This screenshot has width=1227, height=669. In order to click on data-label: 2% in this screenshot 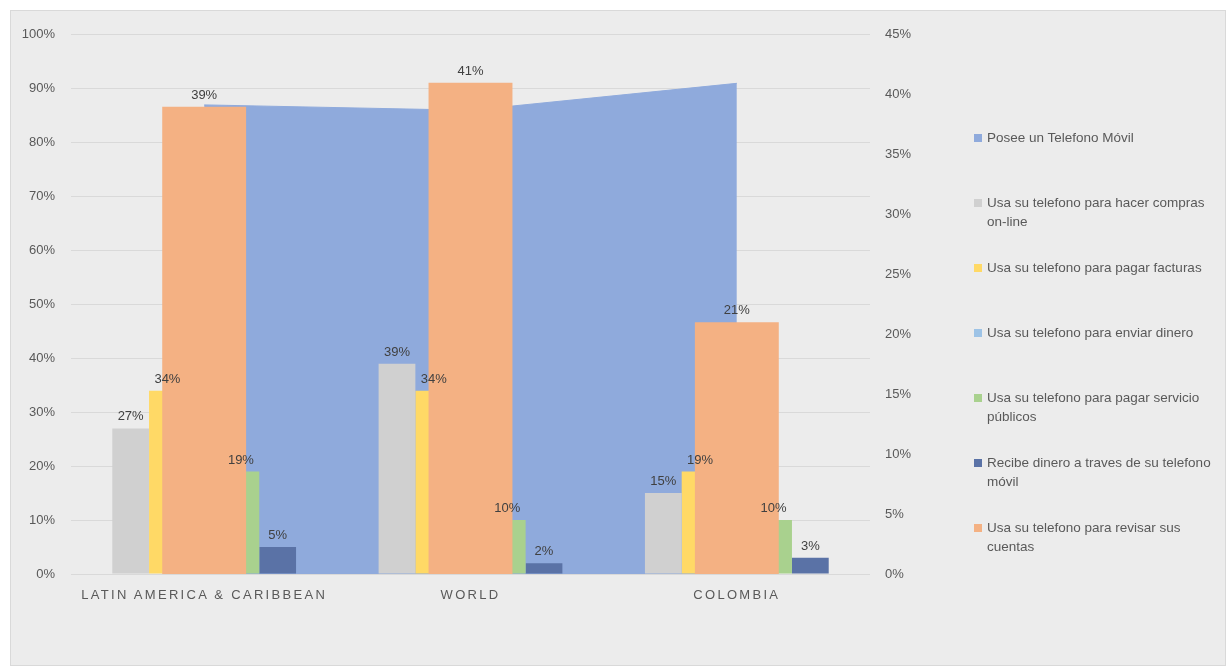, I will do `click(544, 551)`.